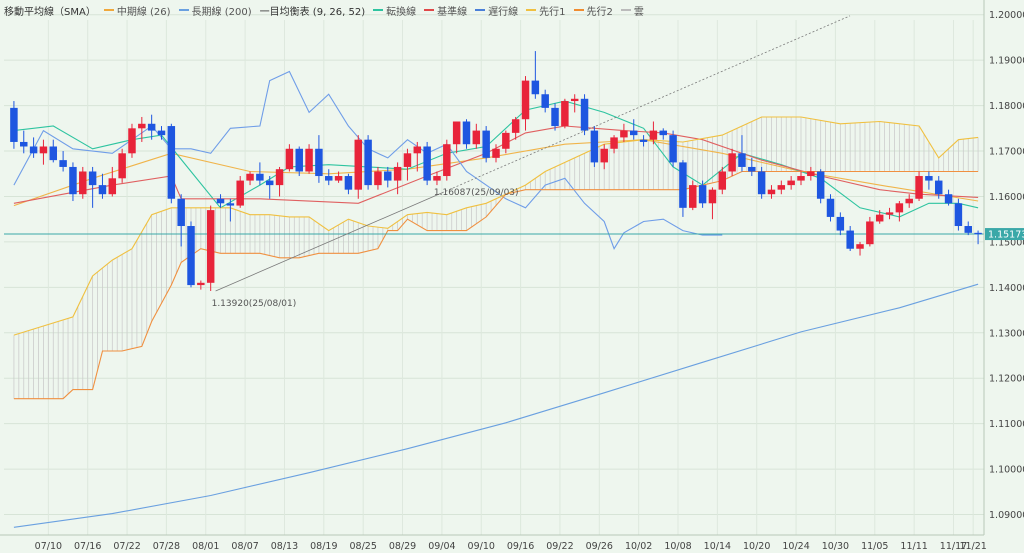 Image resolution: width=1024 pixels, height=553 pixels. Describe the element at coordinates (284, 546) in the screenshot. I see `x-tick-label: 08/13` at that location.